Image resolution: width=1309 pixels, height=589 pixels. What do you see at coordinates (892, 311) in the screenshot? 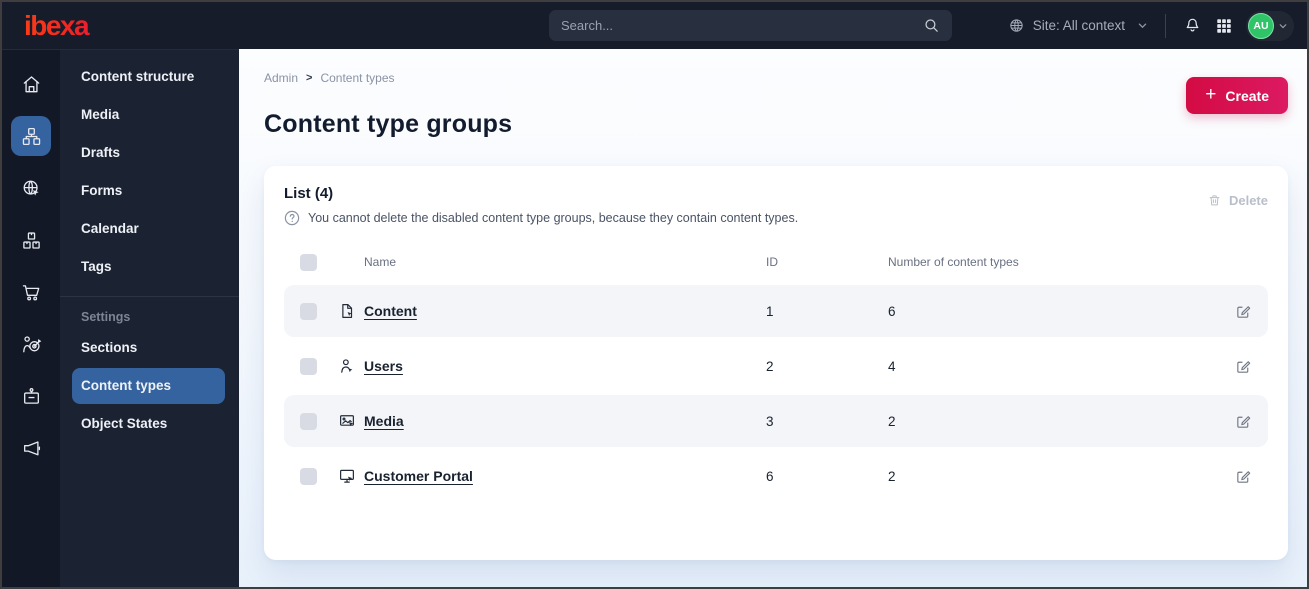
I see `group-count: 6` at bounding box center [892, 311].